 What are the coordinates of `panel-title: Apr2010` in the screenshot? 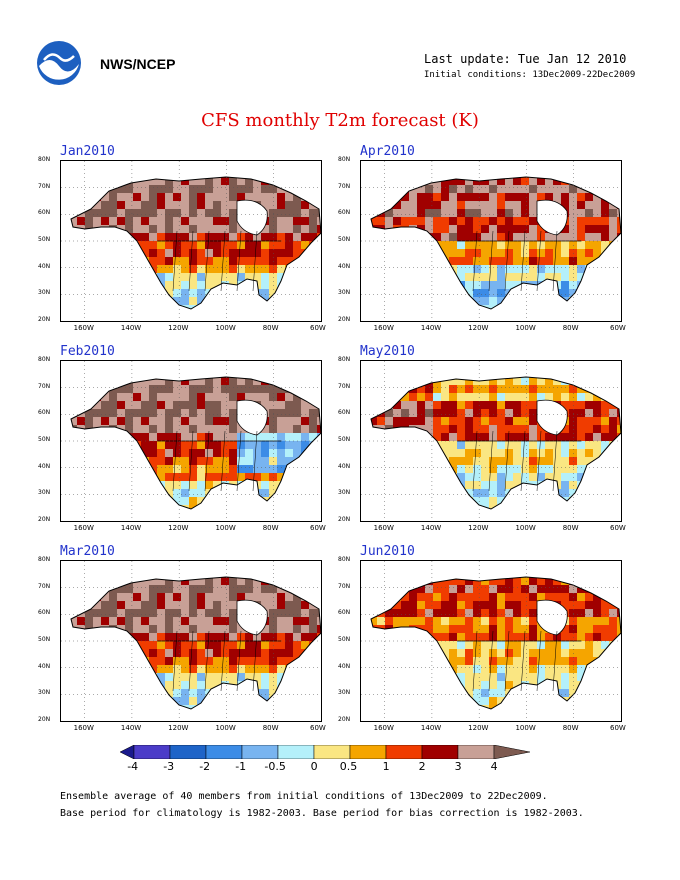 It's located at (387, 151).